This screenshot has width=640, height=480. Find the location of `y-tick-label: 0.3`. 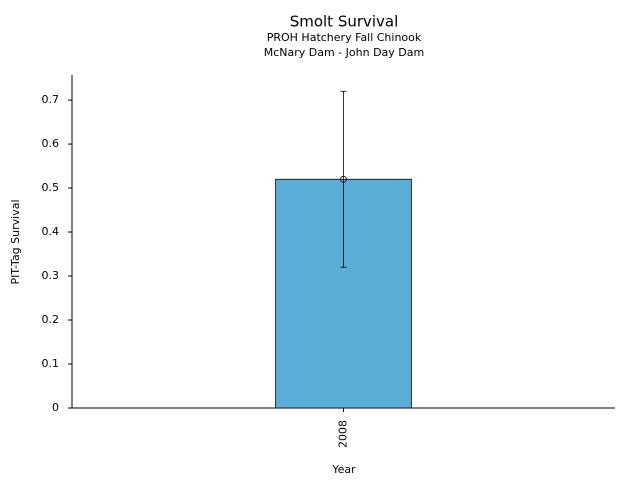

y-tick-label: 0.3 is located at coordinates (51, 275).